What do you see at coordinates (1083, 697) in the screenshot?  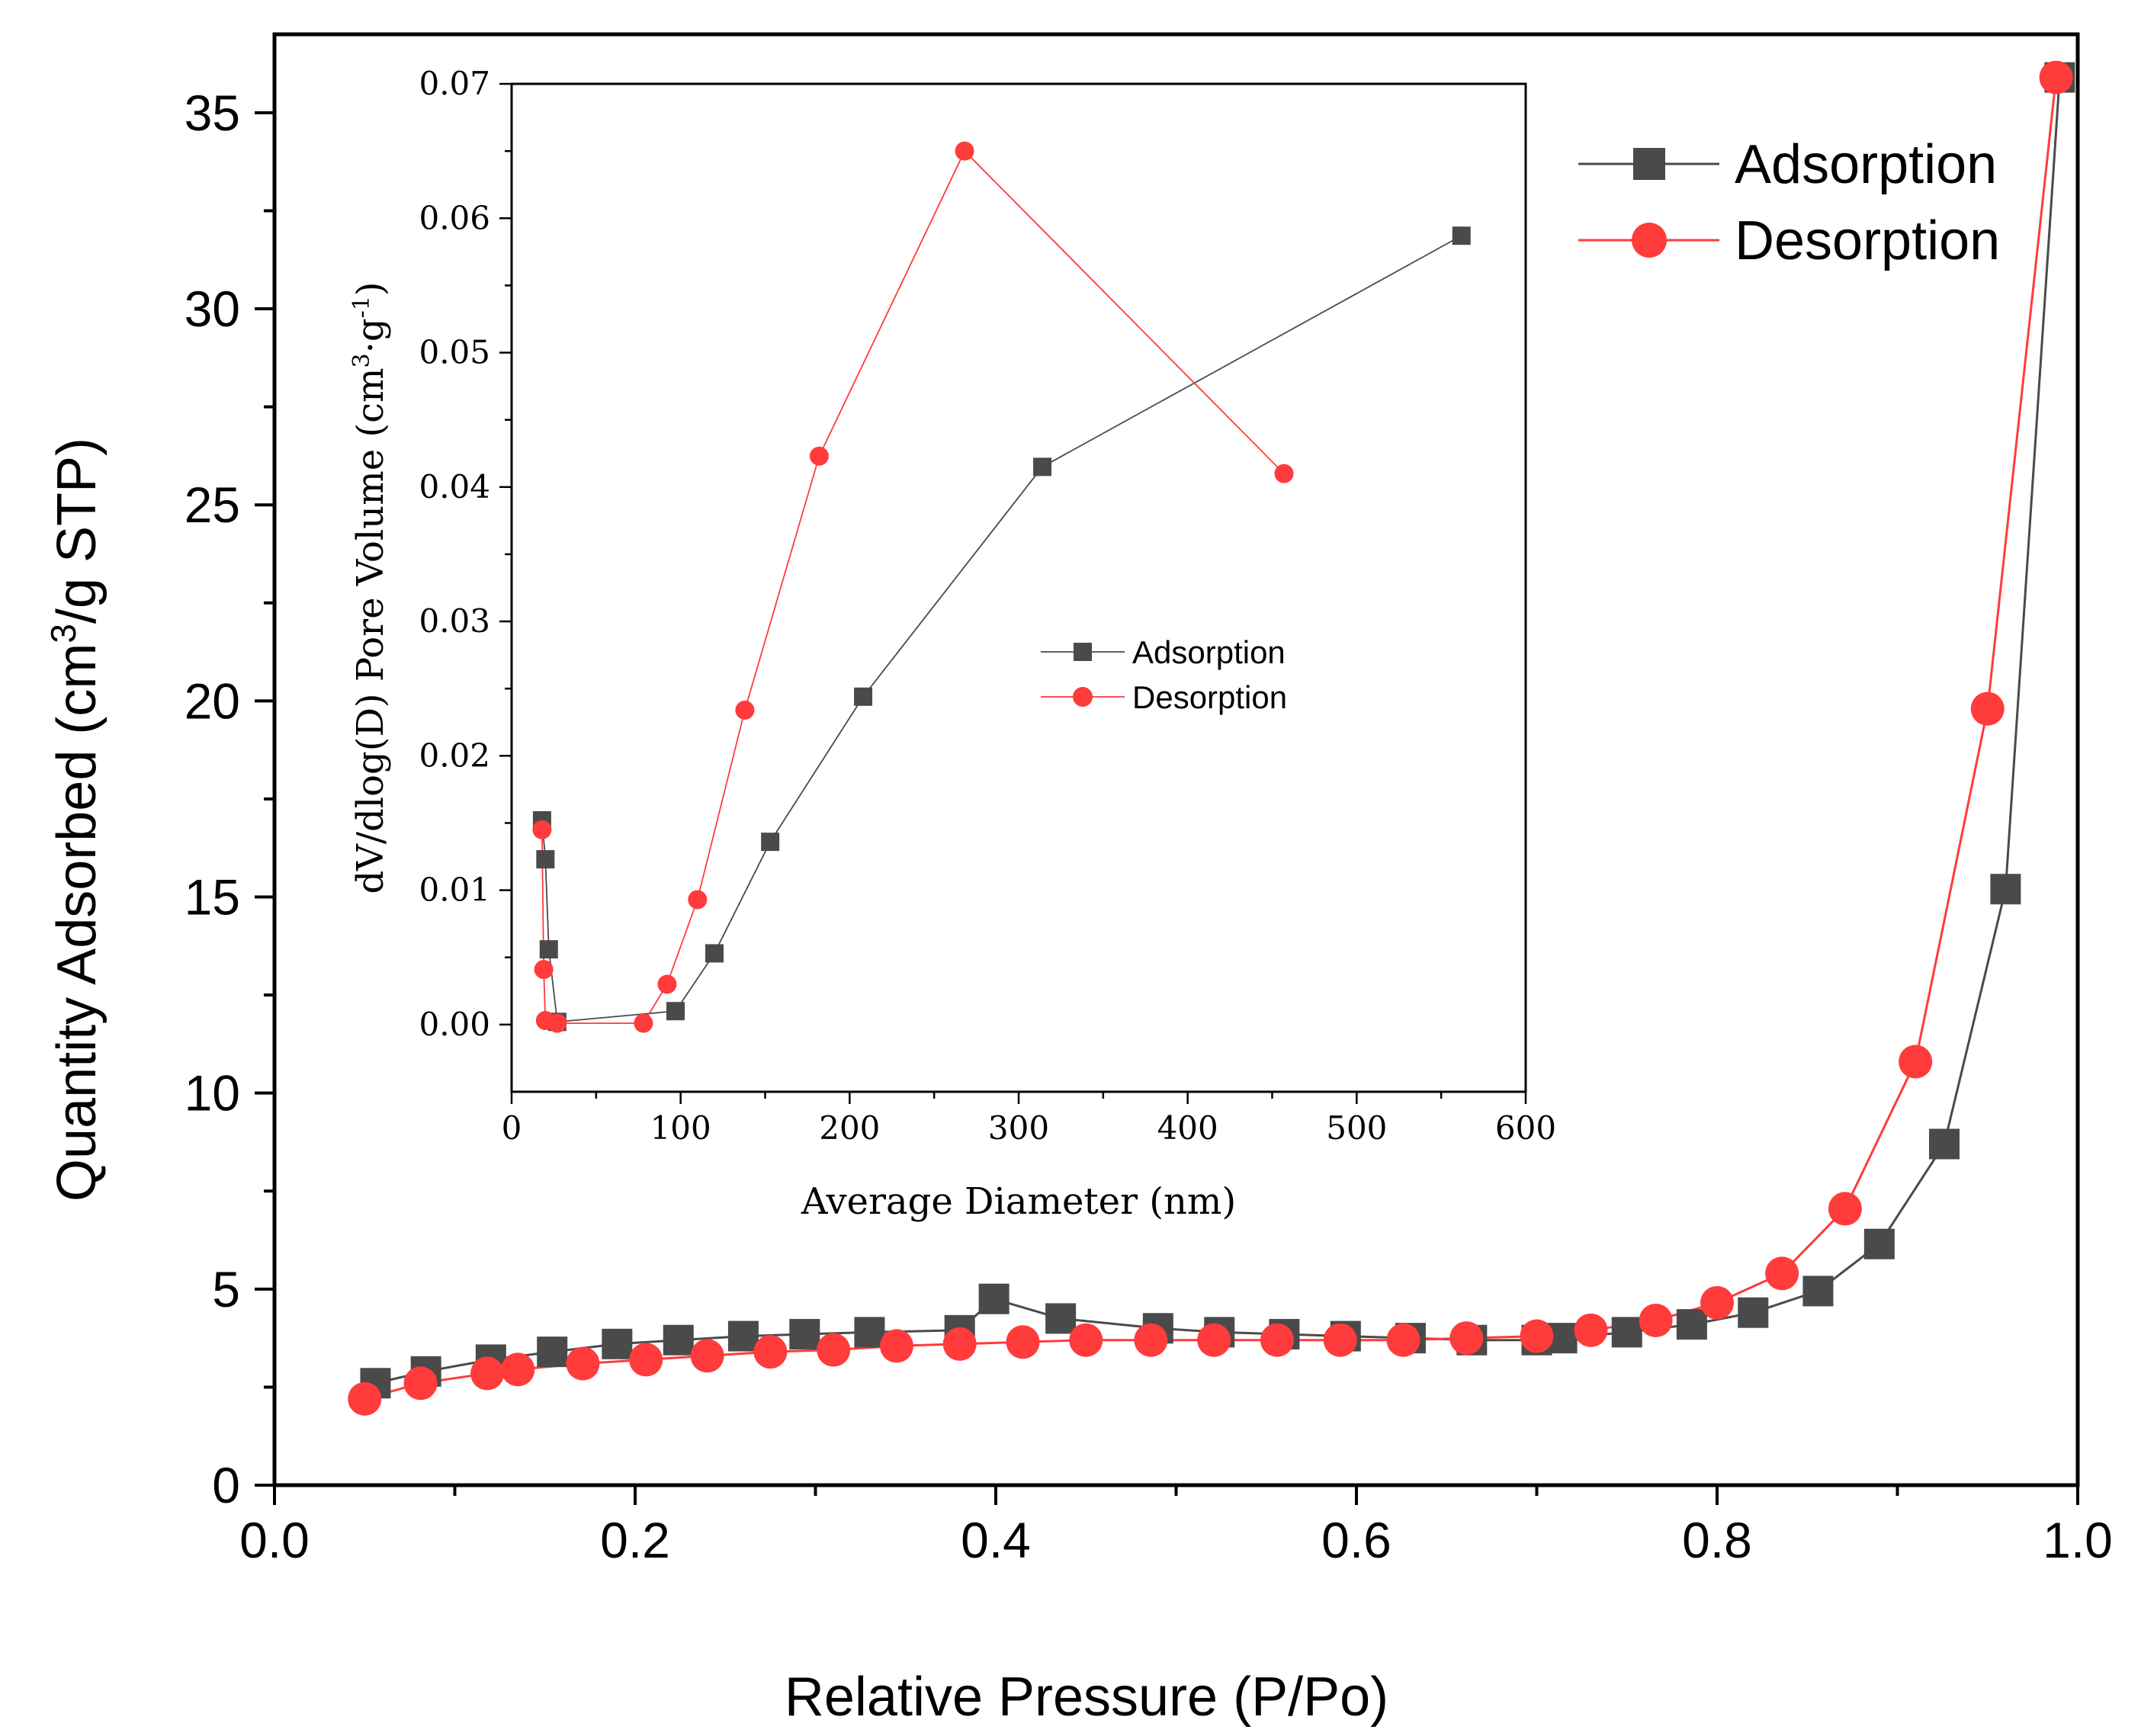 I see `inset-legend-desorption-marker` at bounding box center [1083, 697].